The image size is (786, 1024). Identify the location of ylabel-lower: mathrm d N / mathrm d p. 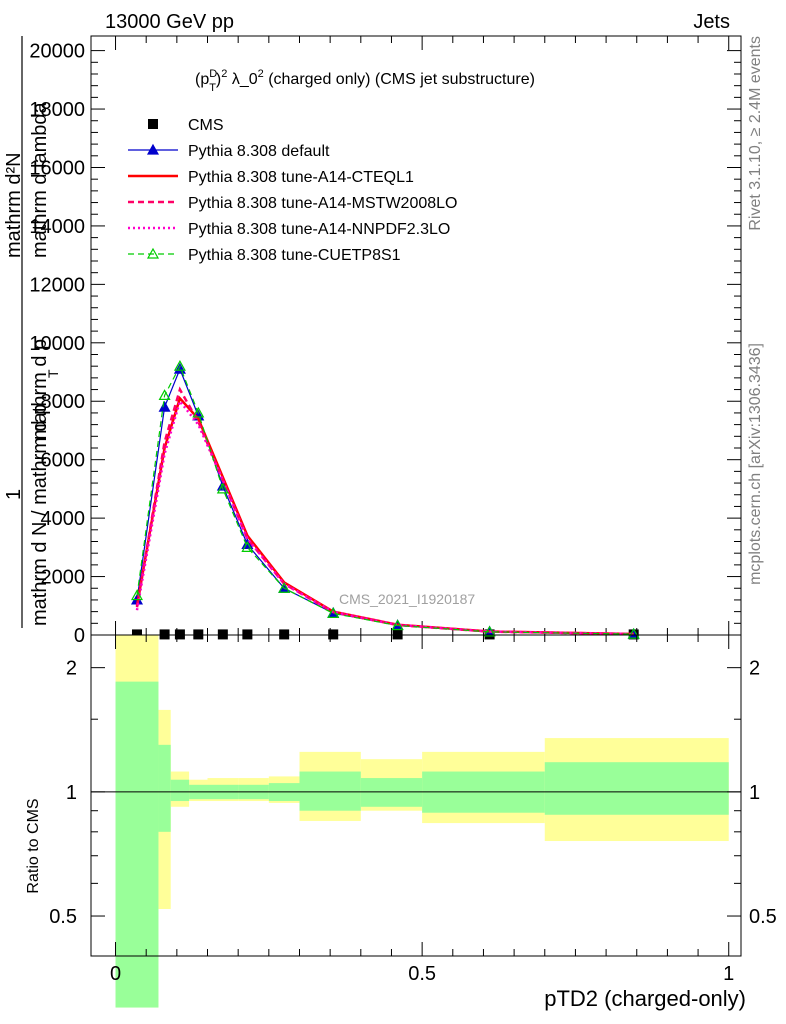
(40, 515).